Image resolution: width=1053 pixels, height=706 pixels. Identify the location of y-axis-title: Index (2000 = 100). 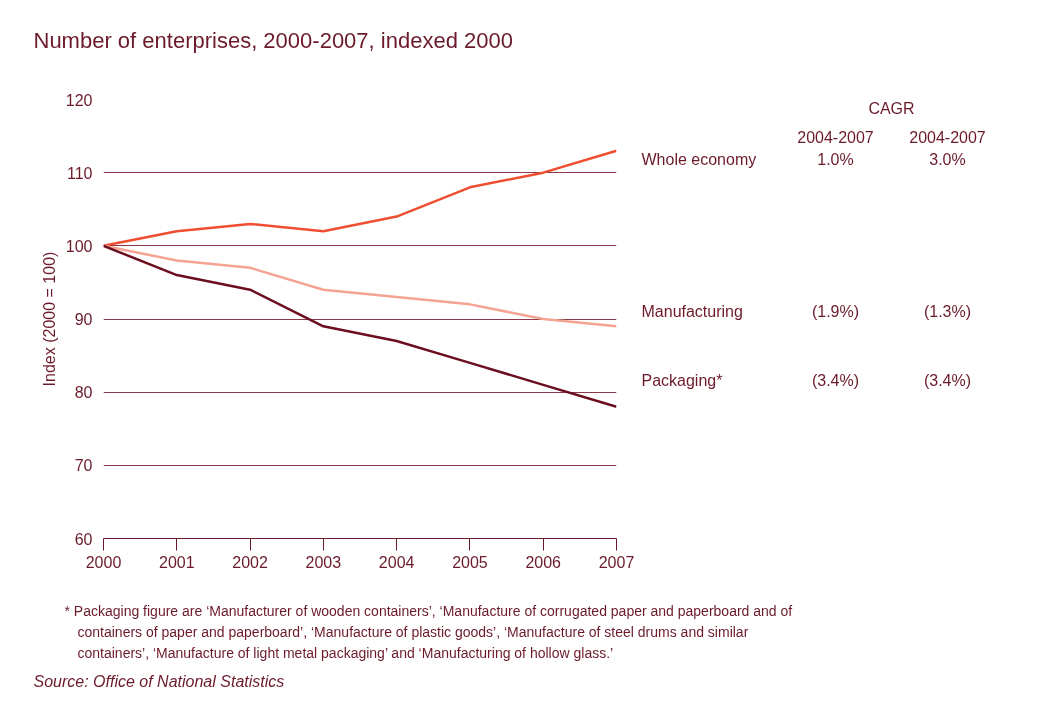
(49, 319).